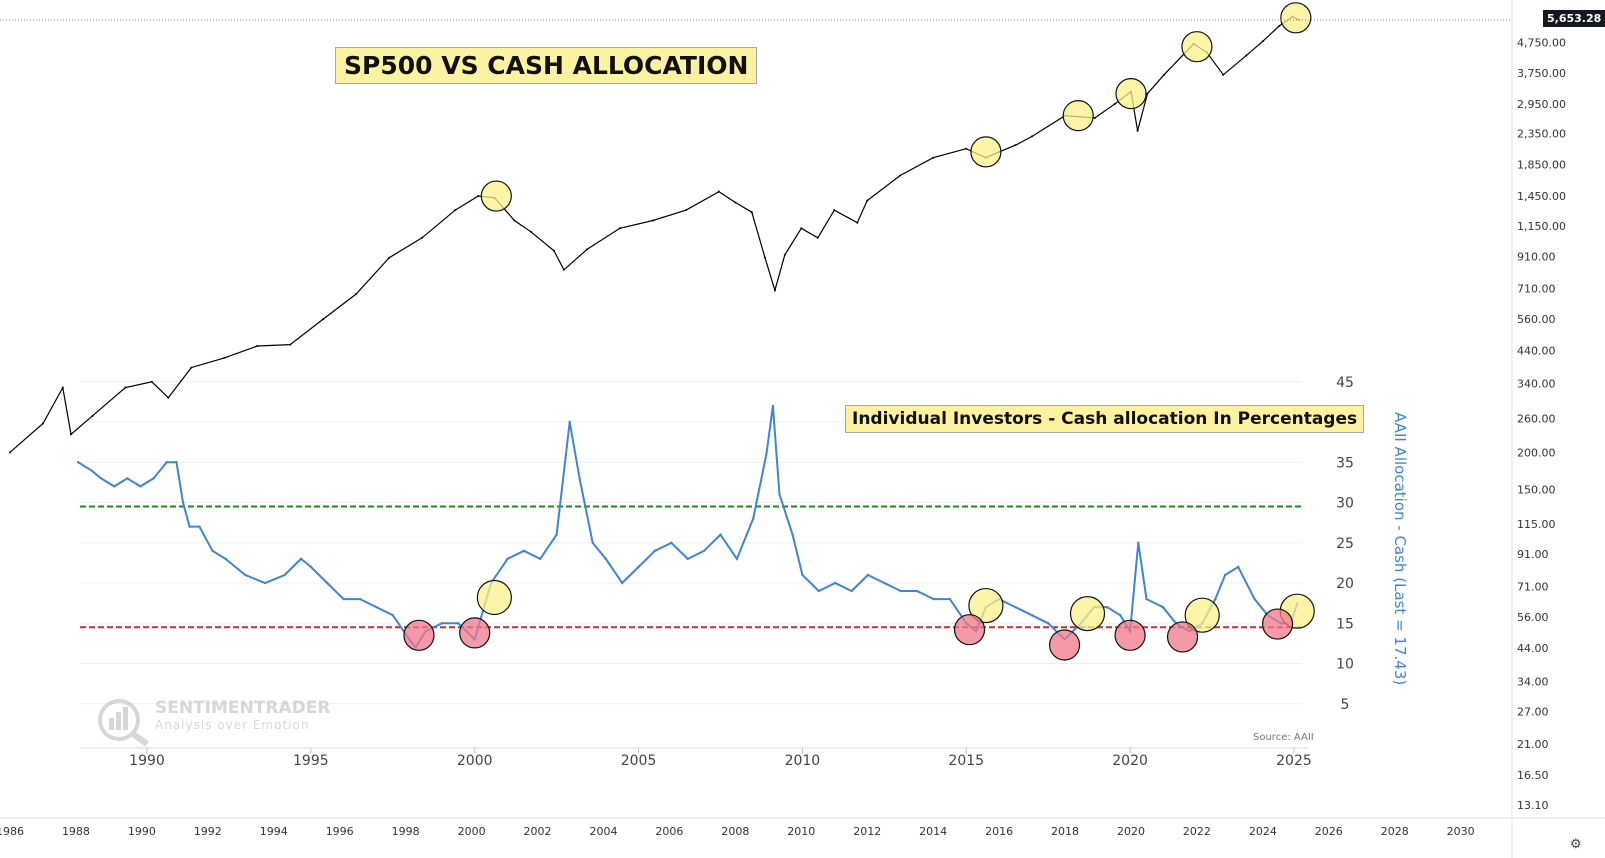 The width and height of the screenshot is (1605, 858). Describe the element at coordinates (1541, 43) in the screenshot. I see `price-y-tick-label: 4,750.00` at that location.